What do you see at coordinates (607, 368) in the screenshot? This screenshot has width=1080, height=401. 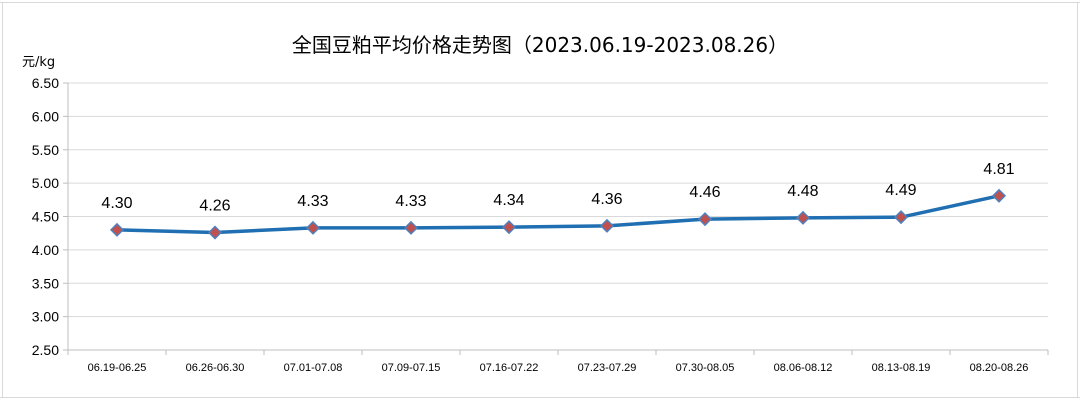 I see `x-category-label: 07.23-07.29` at bounding box center [607, 368].